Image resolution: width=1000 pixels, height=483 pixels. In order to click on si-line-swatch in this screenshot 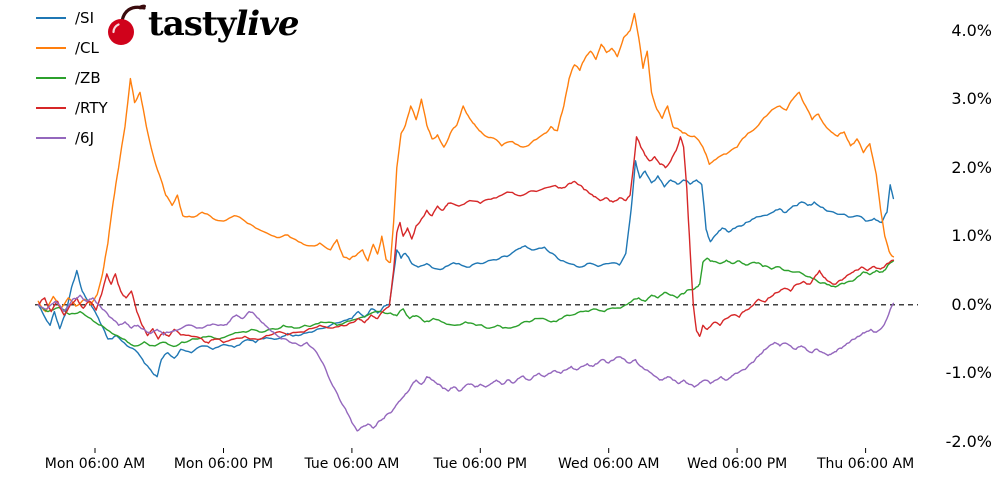, I will do `click(51, 18)`.